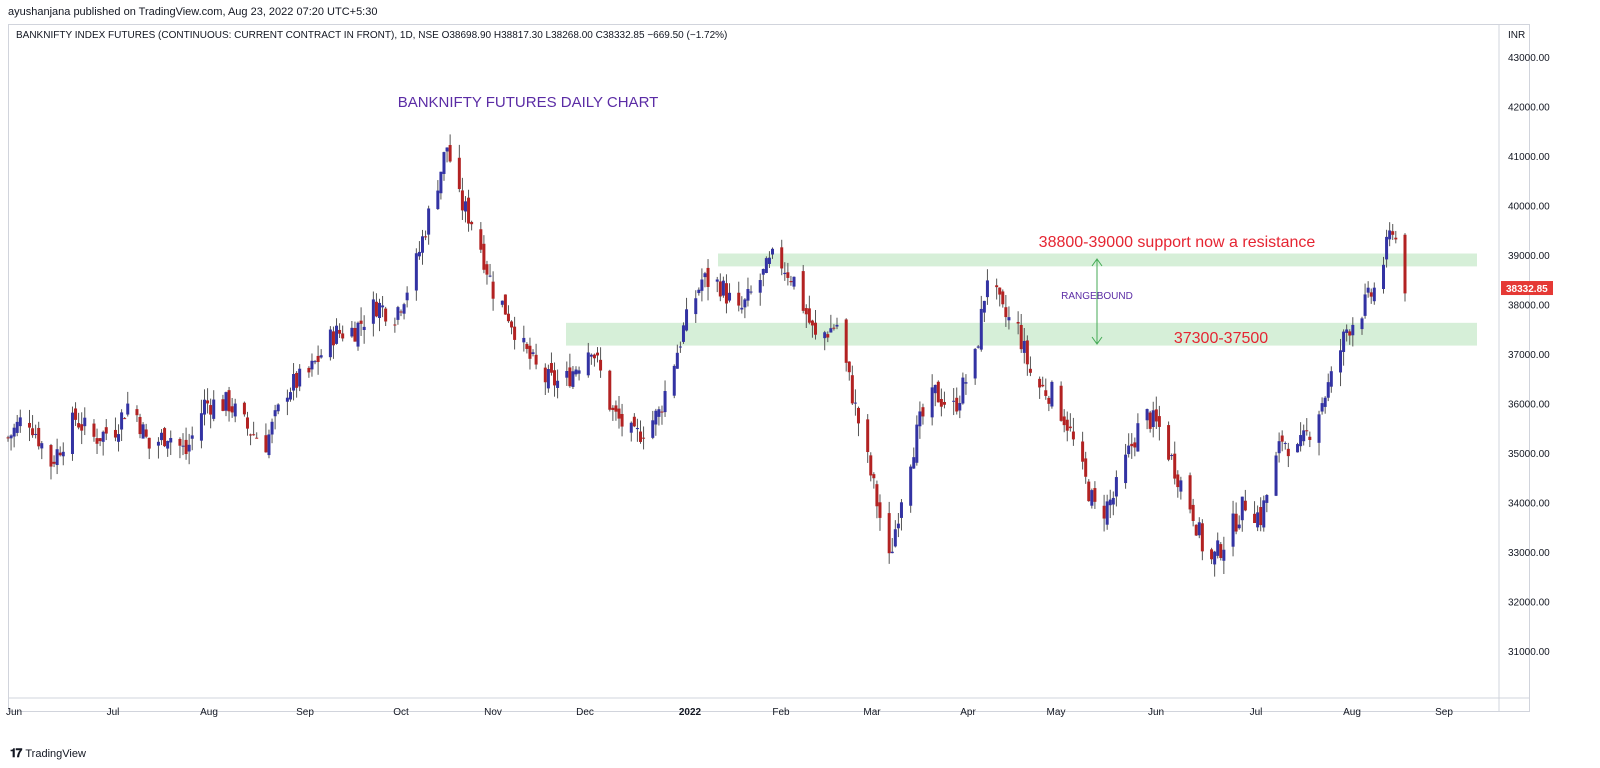 This screenshot has width=1600, height=768. What do you see at coordinates (1097, 340) in the screenshot?
I see `range-arrow-down-icon` at bounding box center [1097, 340].